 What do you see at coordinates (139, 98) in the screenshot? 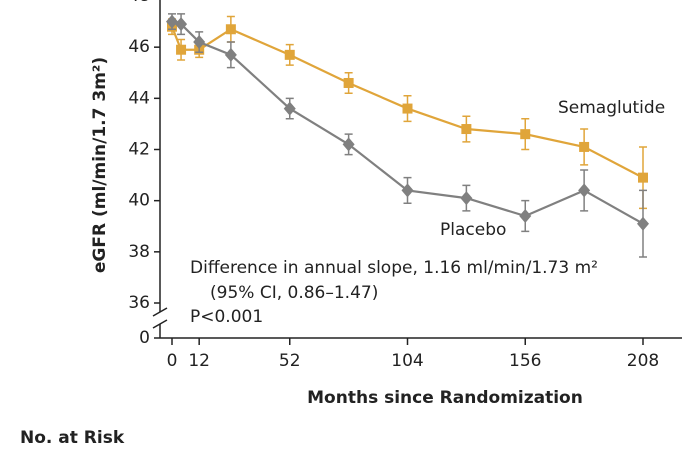
I see `y-tick-label: 44` at bounding box center [139, 98].